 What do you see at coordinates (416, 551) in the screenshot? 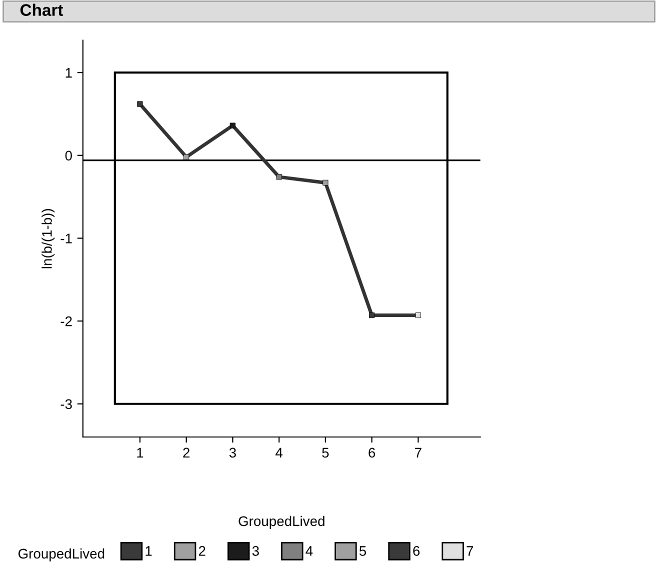
I see `legend-label: 6` at bounding box center [416, 551].